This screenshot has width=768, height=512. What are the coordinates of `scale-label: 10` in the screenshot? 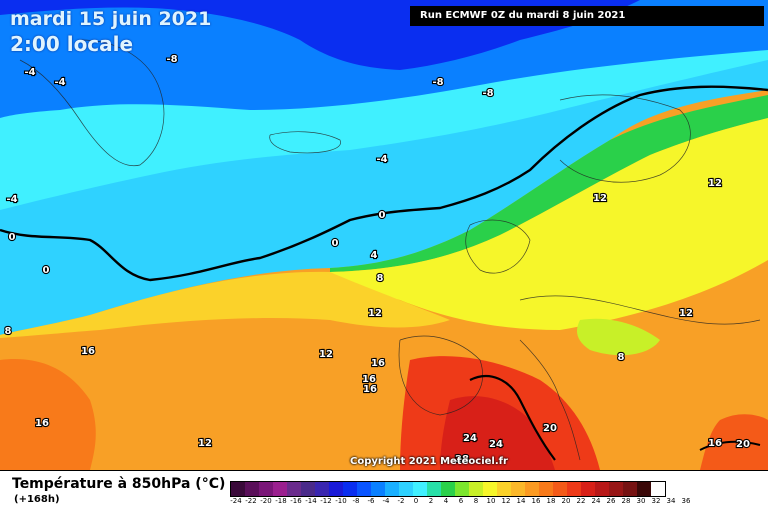 It's located at (491, 501).